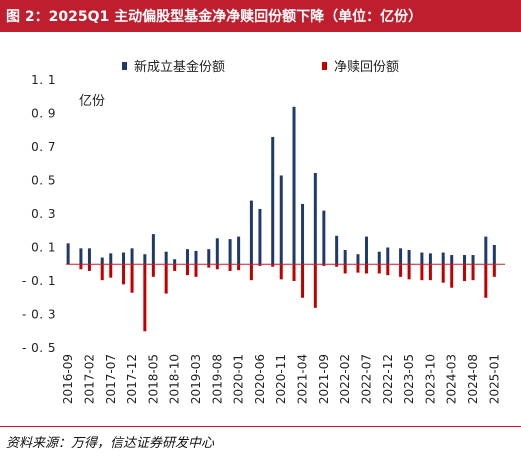 This screenshot has width=521, height=457. Describe the element at coordinates (281, 379) in the screenshot. I see `x-tick-label: 2020-11` at that location.